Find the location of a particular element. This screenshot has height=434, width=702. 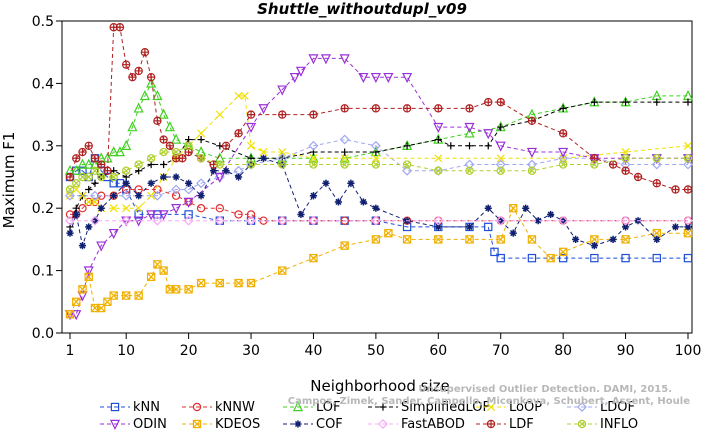

legend-item-loop: LoOP is located at coordinates (509, 407).